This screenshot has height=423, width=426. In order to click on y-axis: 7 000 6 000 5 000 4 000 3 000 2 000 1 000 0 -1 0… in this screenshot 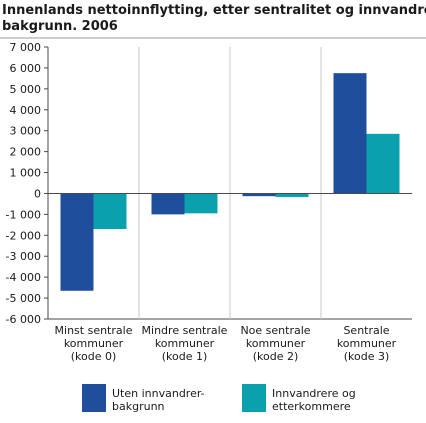, I will do `click(27, 183)`.